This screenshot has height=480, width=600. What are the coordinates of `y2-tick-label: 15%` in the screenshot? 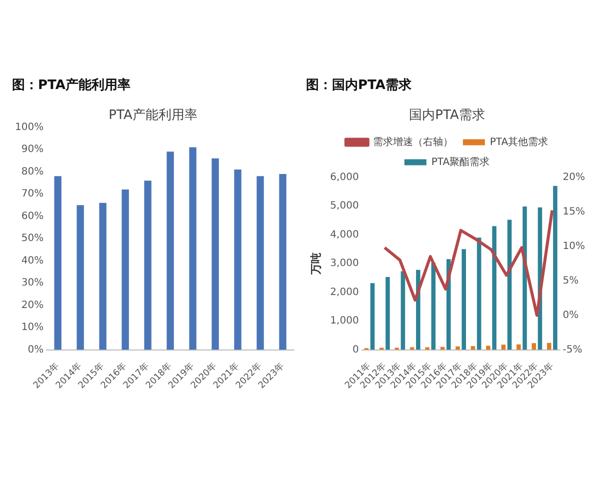 It's located at (574, 212).